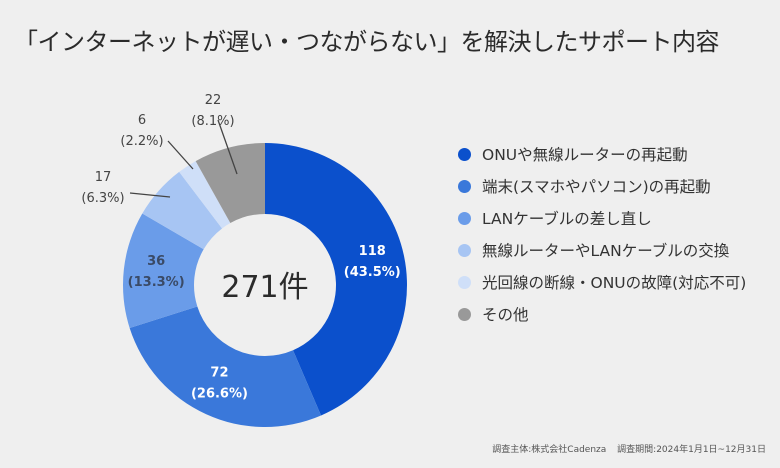 The width and height of the screenshot is (780, 468). I want to click on legend-label: ONUや無線ルーターの再起動, so click(585, 155).